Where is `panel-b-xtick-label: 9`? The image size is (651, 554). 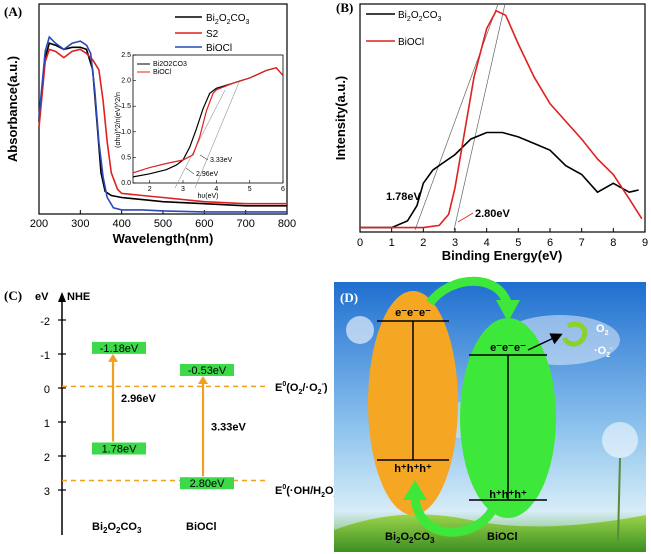
panel-b-xtick-label: 9 is located at coordinates (645, 243).